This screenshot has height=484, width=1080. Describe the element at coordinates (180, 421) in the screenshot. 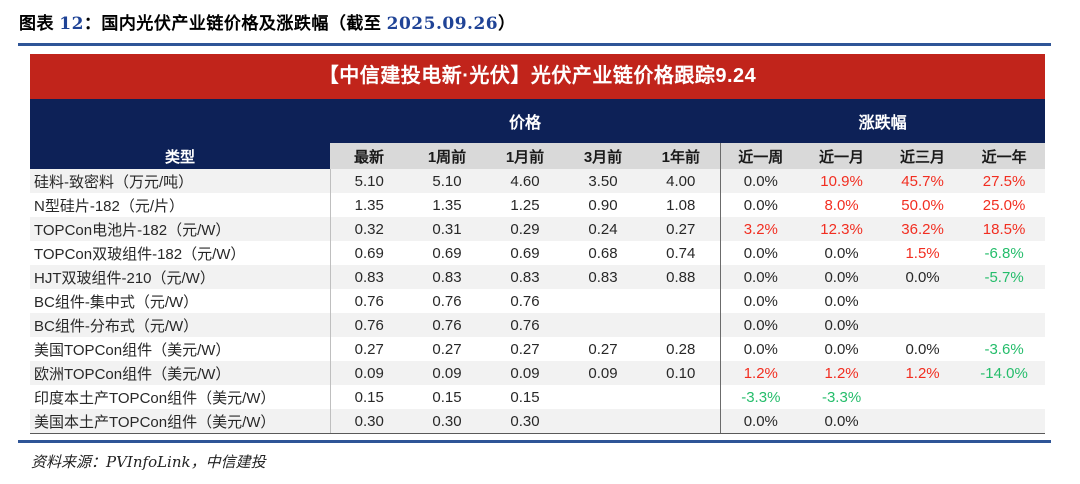

I see `row-label: 美国本土产TOPCon组件（美元/W）` at that location.